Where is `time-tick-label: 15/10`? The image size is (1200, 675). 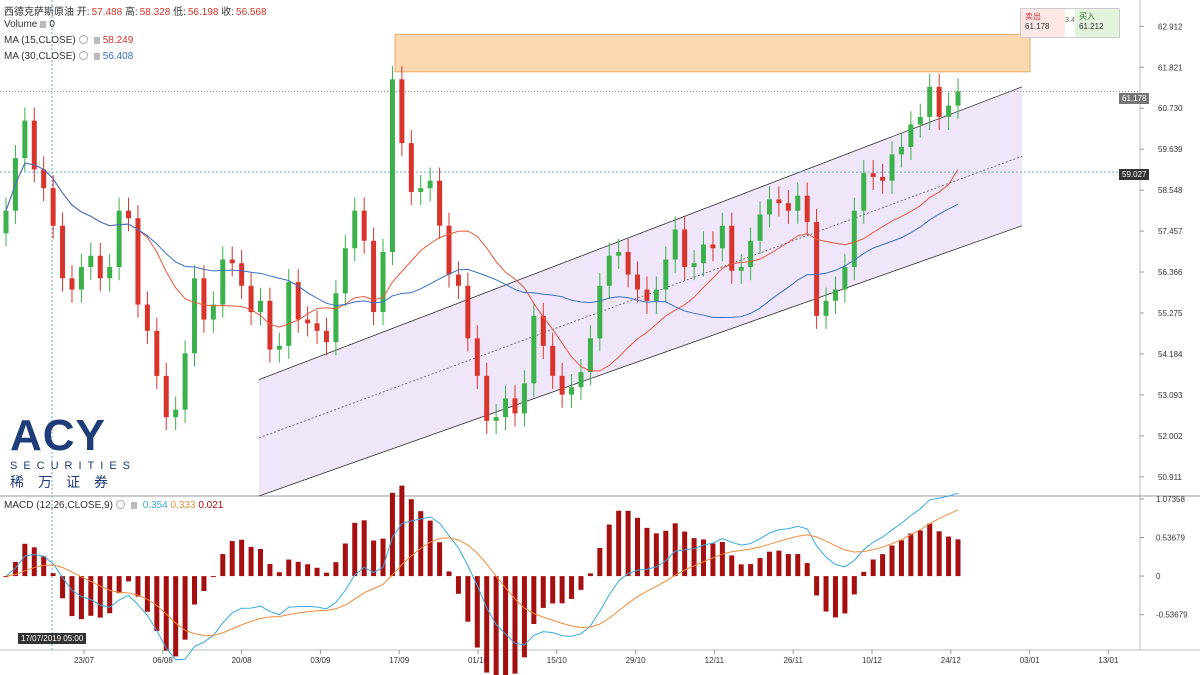
time-tick-label: 15/10 is located at coordinates (557, 660).